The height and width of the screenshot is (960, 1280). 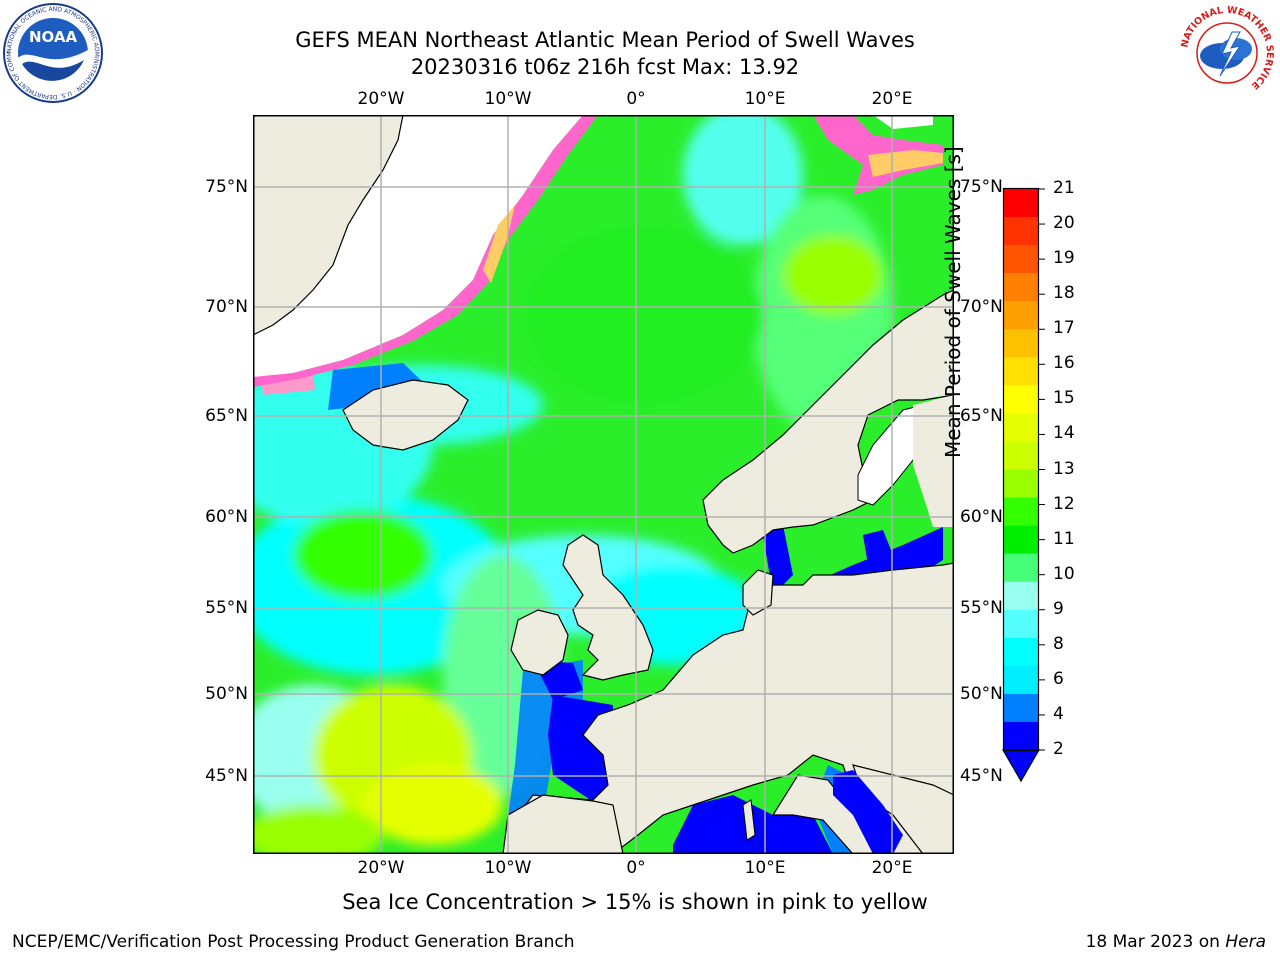 I want to click on lat-label-left: 45°N, so click(x=226, y=776).